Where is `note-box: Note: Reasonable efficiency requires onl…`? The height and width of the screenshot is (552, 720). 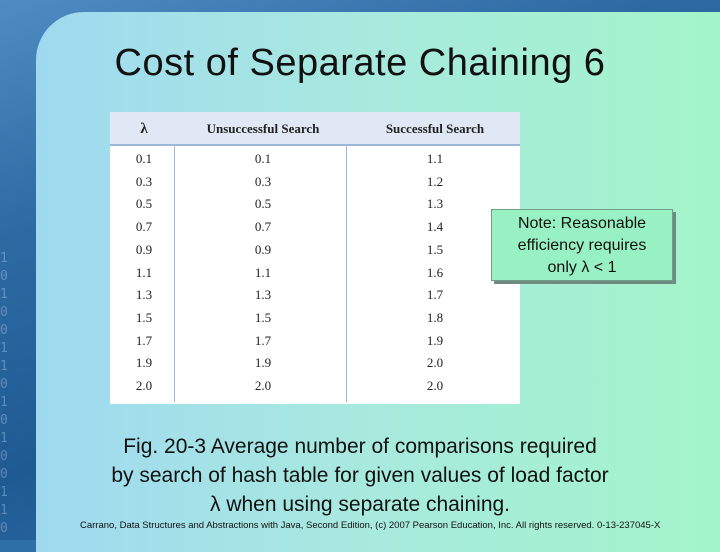 note-box: Note: Reasonable efficiency requires onl… is located at coordinates (582, 245).